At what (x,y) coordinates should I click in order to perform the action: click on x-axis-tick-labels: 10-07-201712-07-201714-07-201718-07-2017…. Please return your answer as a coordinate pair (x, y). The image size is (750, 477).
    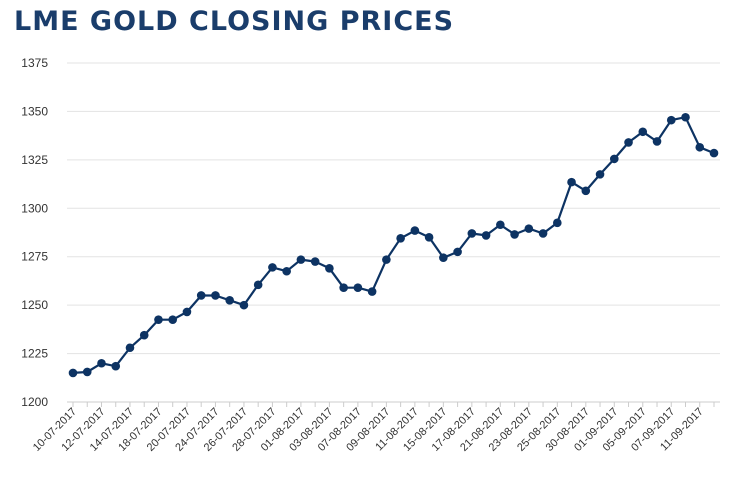
    Looking at the image, I should click on (368, 430).